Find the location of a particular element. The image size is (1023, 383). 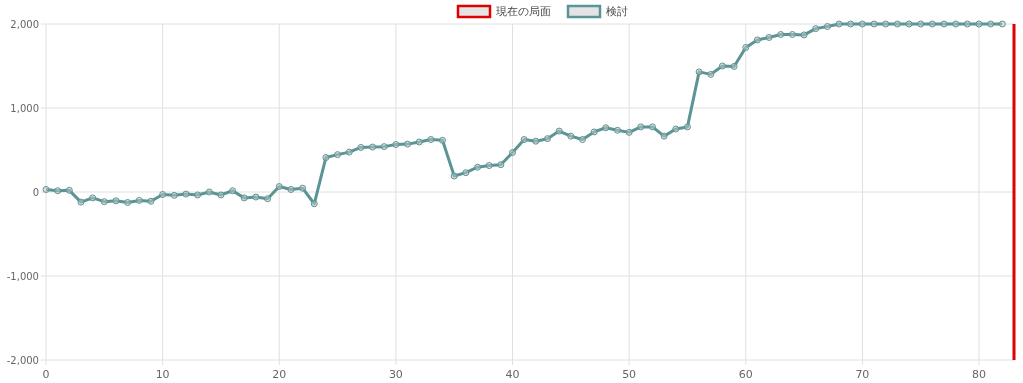

x-tick-label: 50 is located at coordinates (629, 374).